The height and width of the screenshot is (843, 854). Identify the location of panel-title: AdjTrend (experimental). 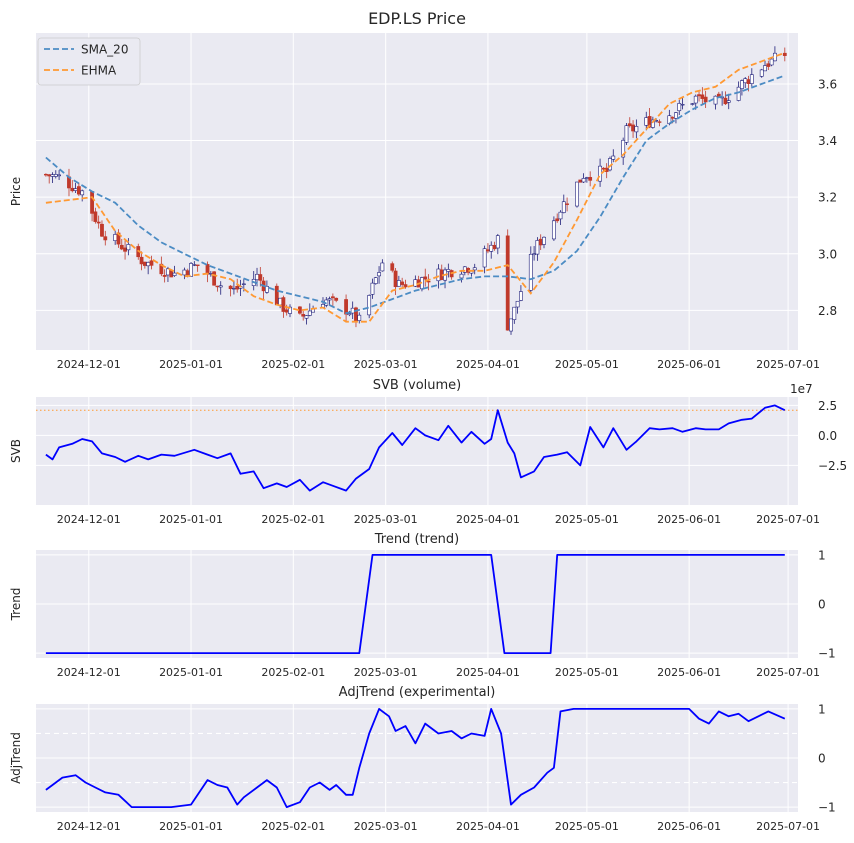
(417, 692).